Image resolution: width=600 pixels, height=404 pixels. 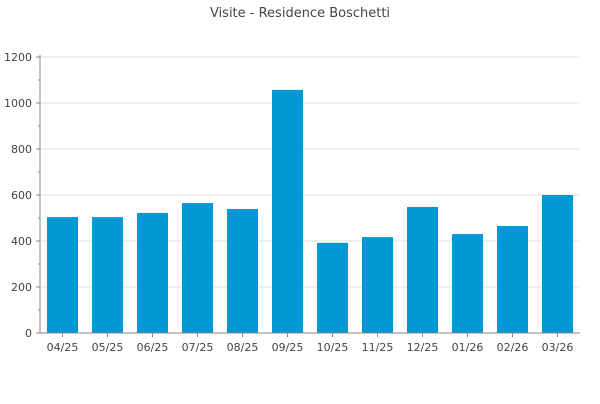 What do you see at coordinates (63, 347) in the screenshot?
I see `x-tick-label: 04/25` at bounding box center [63, 347].